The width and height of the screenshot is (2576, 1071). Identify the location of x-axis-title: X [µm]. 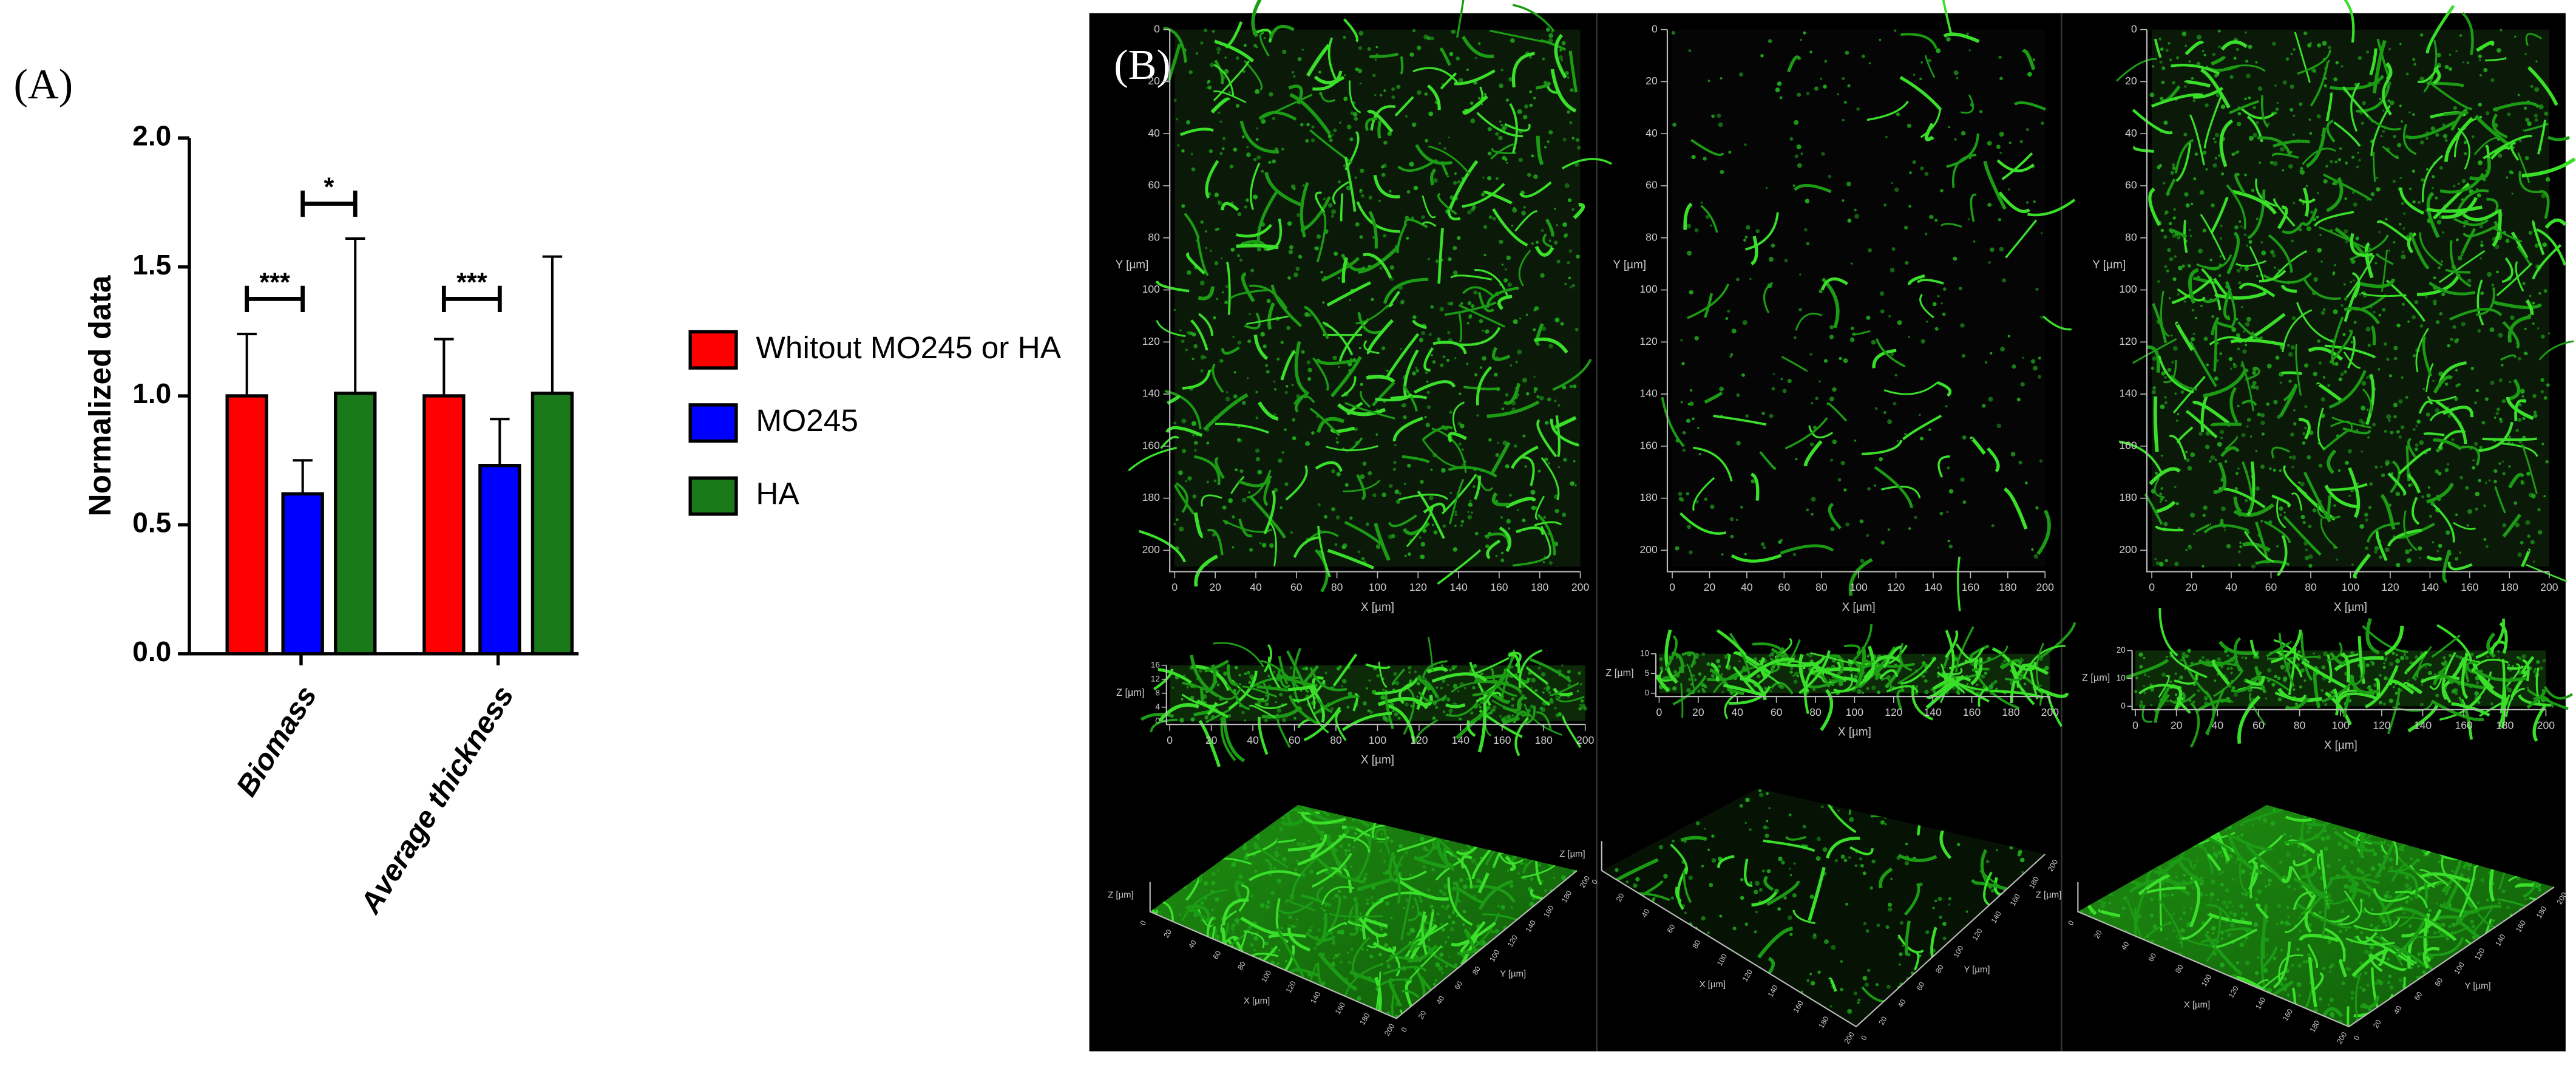
(1859, 607).